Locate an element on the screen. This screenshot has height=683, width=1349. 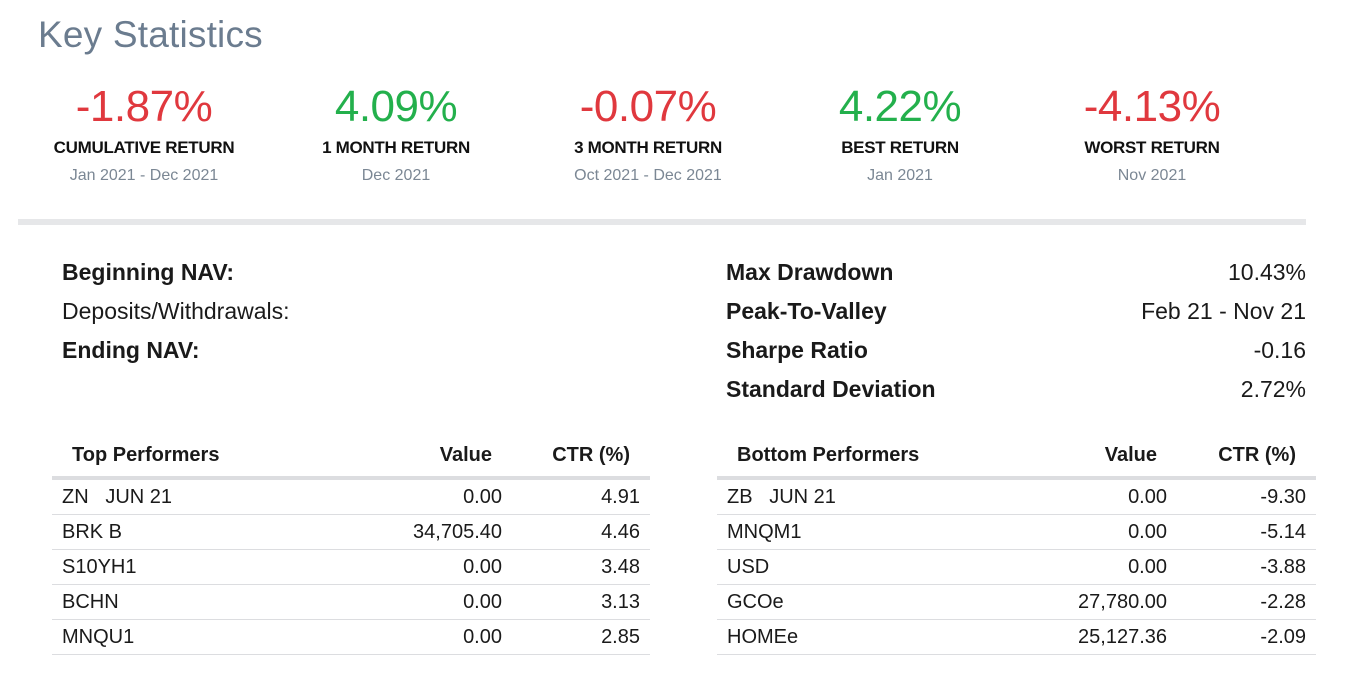
table-row: BCHN 0.00 3.13 is located at coordinates (351, 602).